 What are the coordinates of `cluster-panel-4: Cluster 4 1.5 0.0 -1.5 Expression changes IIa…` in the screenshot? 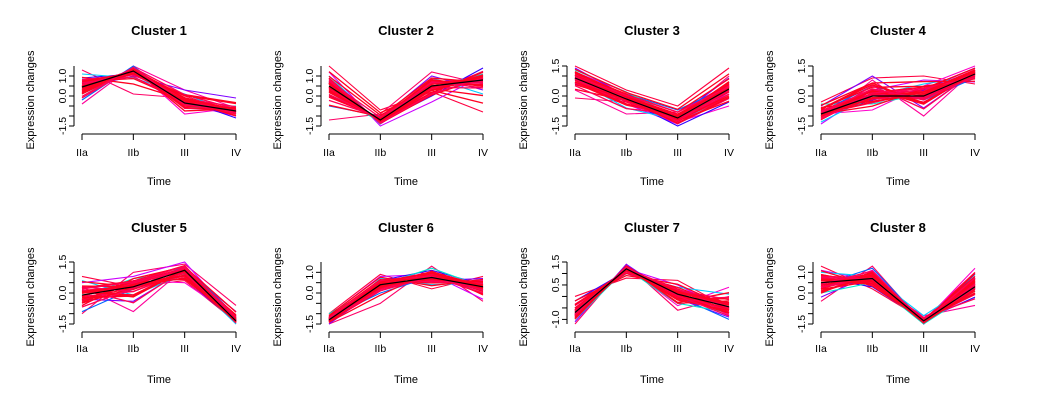 It's located at (872, 105).